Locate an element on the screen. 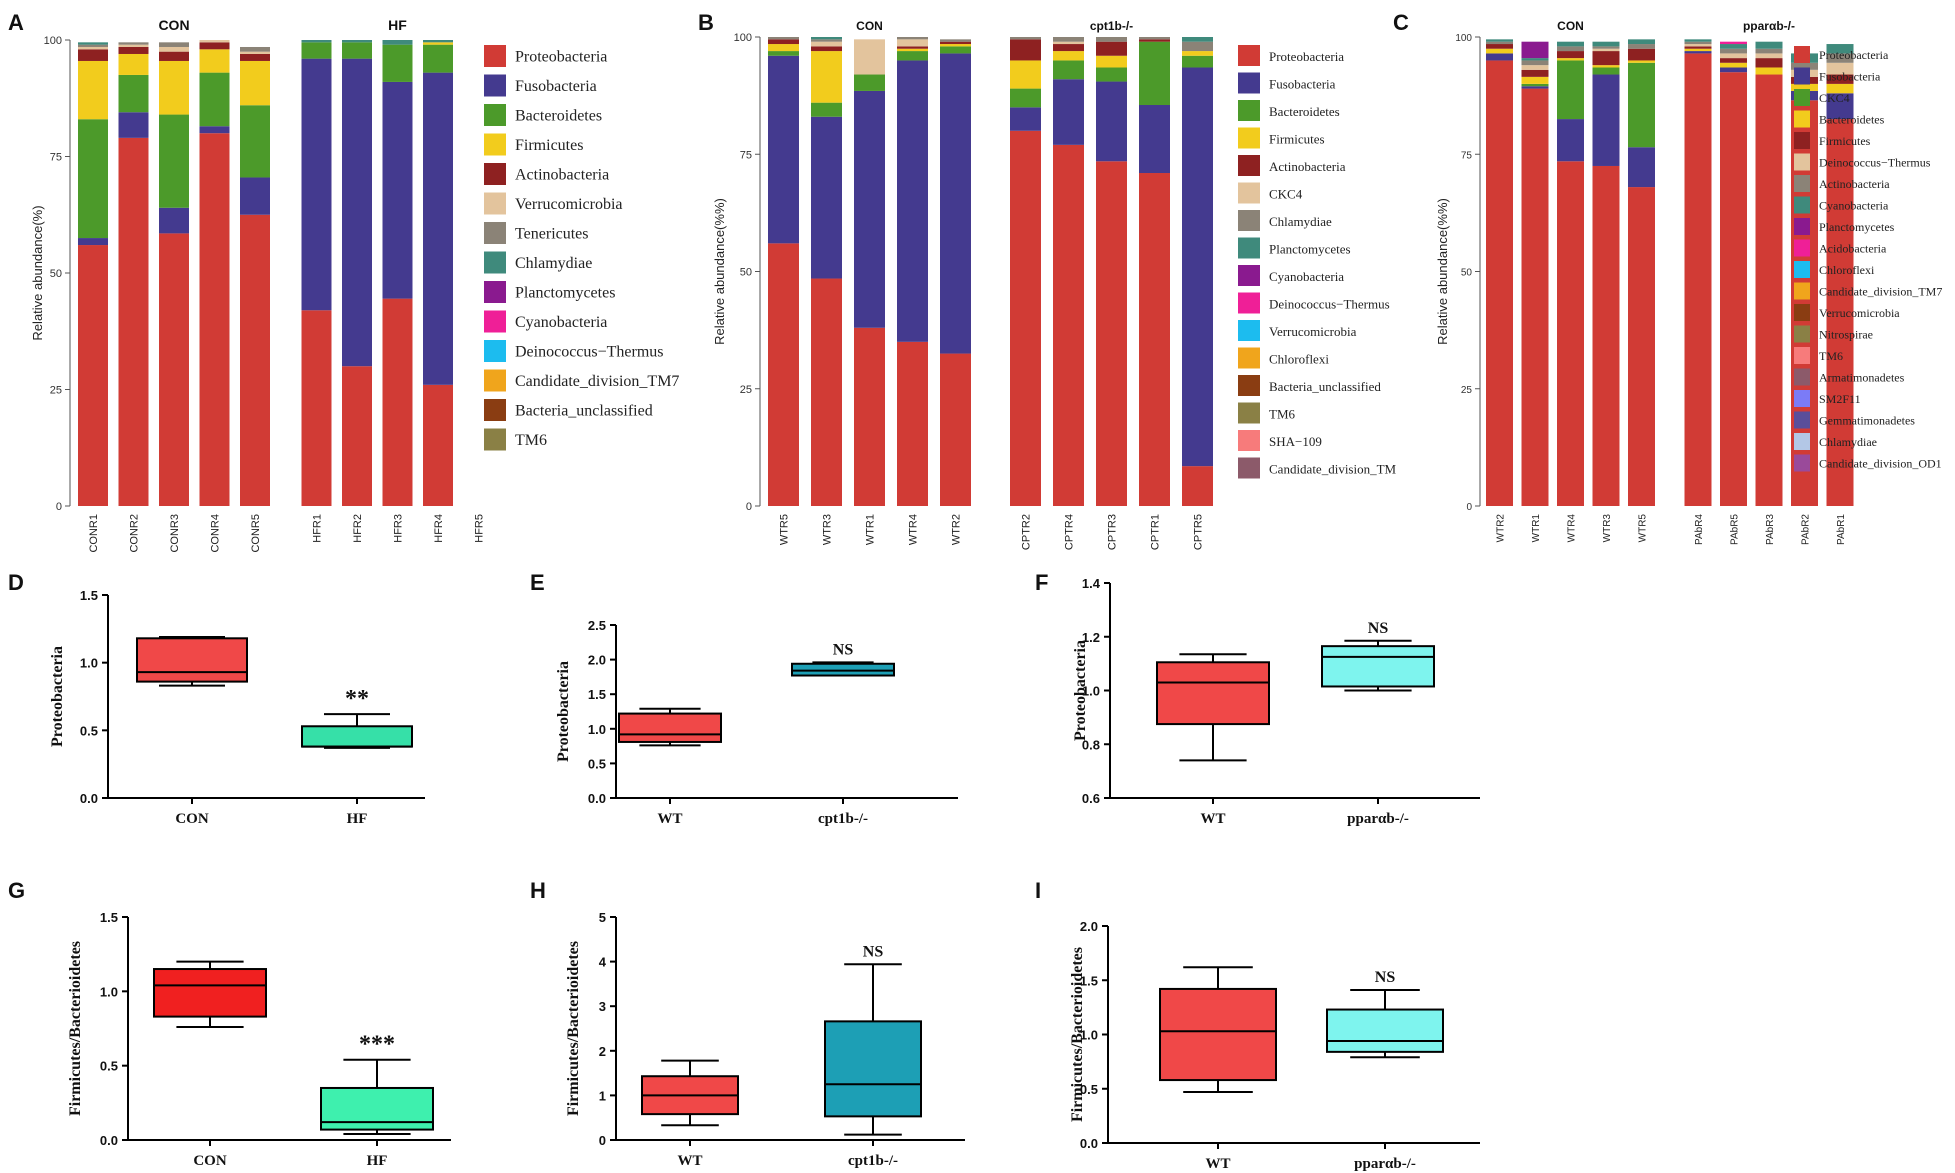  panel-c-legend-label: Candidate_division_OD1 is located at coordinates (1880, 463).